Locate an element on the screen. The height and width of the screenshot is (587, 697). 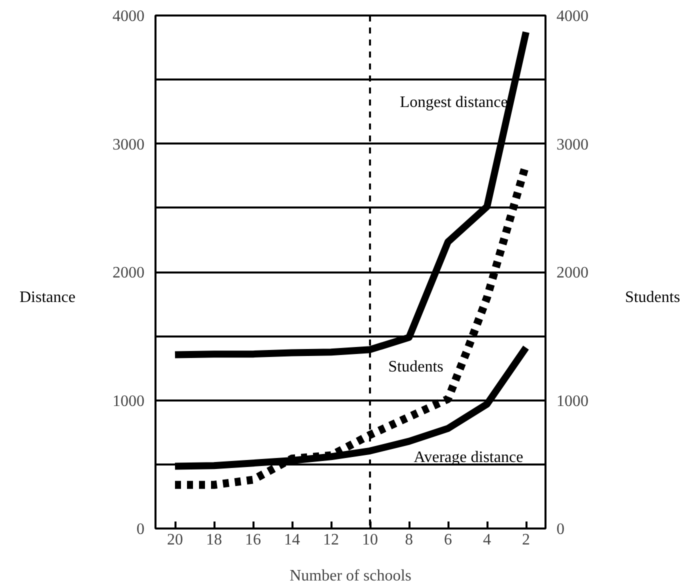
series-label: Longest distance is located at coordinates (454, 103).